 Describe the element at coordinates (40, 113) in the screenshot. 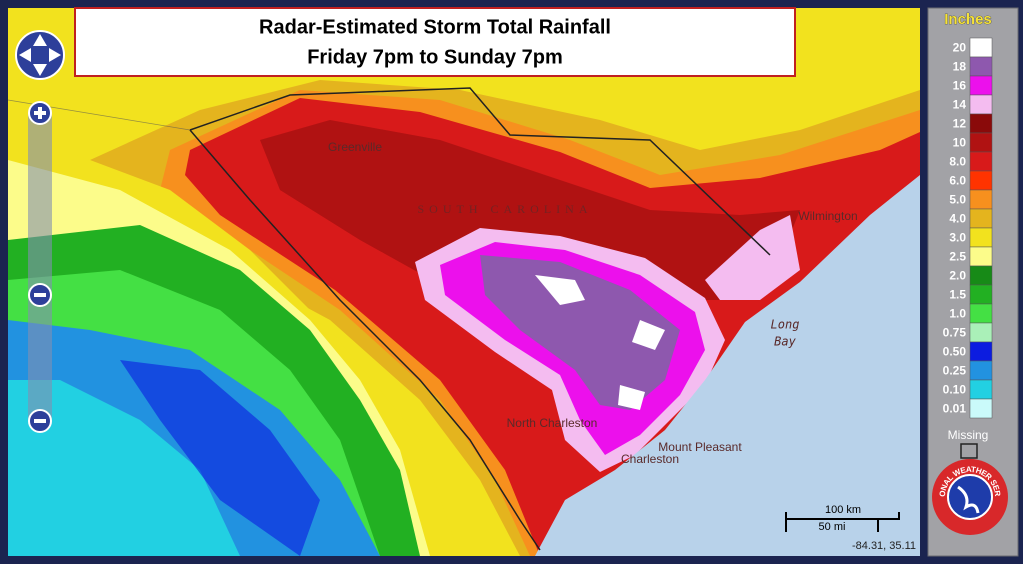

I see `zoom-in` at that location.